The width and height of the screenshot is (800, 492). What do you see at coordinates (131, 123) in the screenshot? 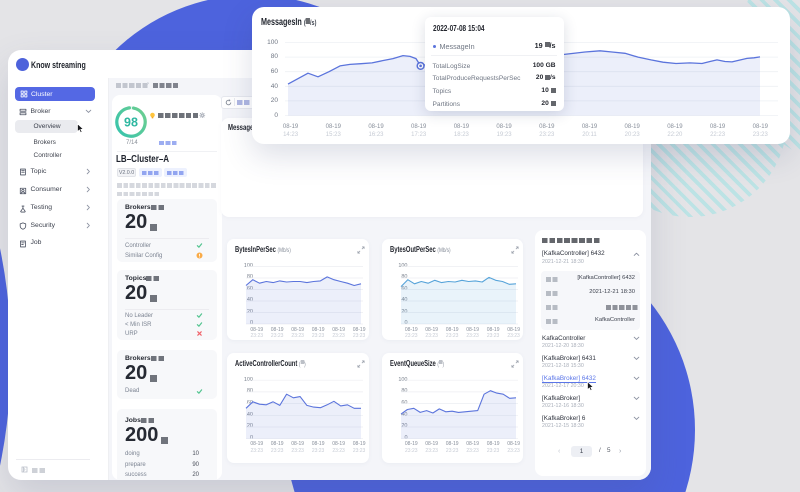
I see `svg-text: 98` at bounding box center [131, 123].